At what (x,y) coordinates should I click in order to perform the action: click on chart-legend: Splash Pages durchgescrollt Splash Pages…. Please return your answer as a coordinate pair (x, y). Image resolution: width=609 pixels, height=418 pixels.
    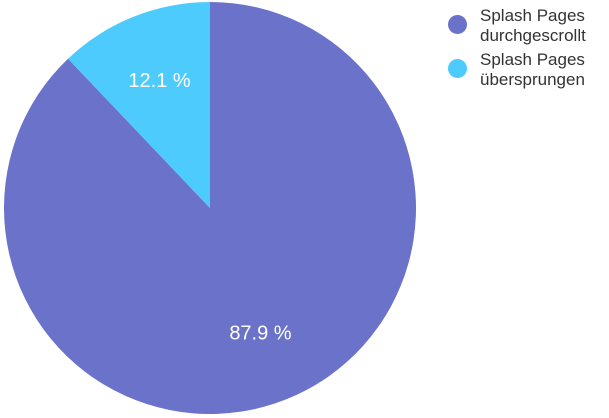
    Looking at the image, I should click on (528, 50).